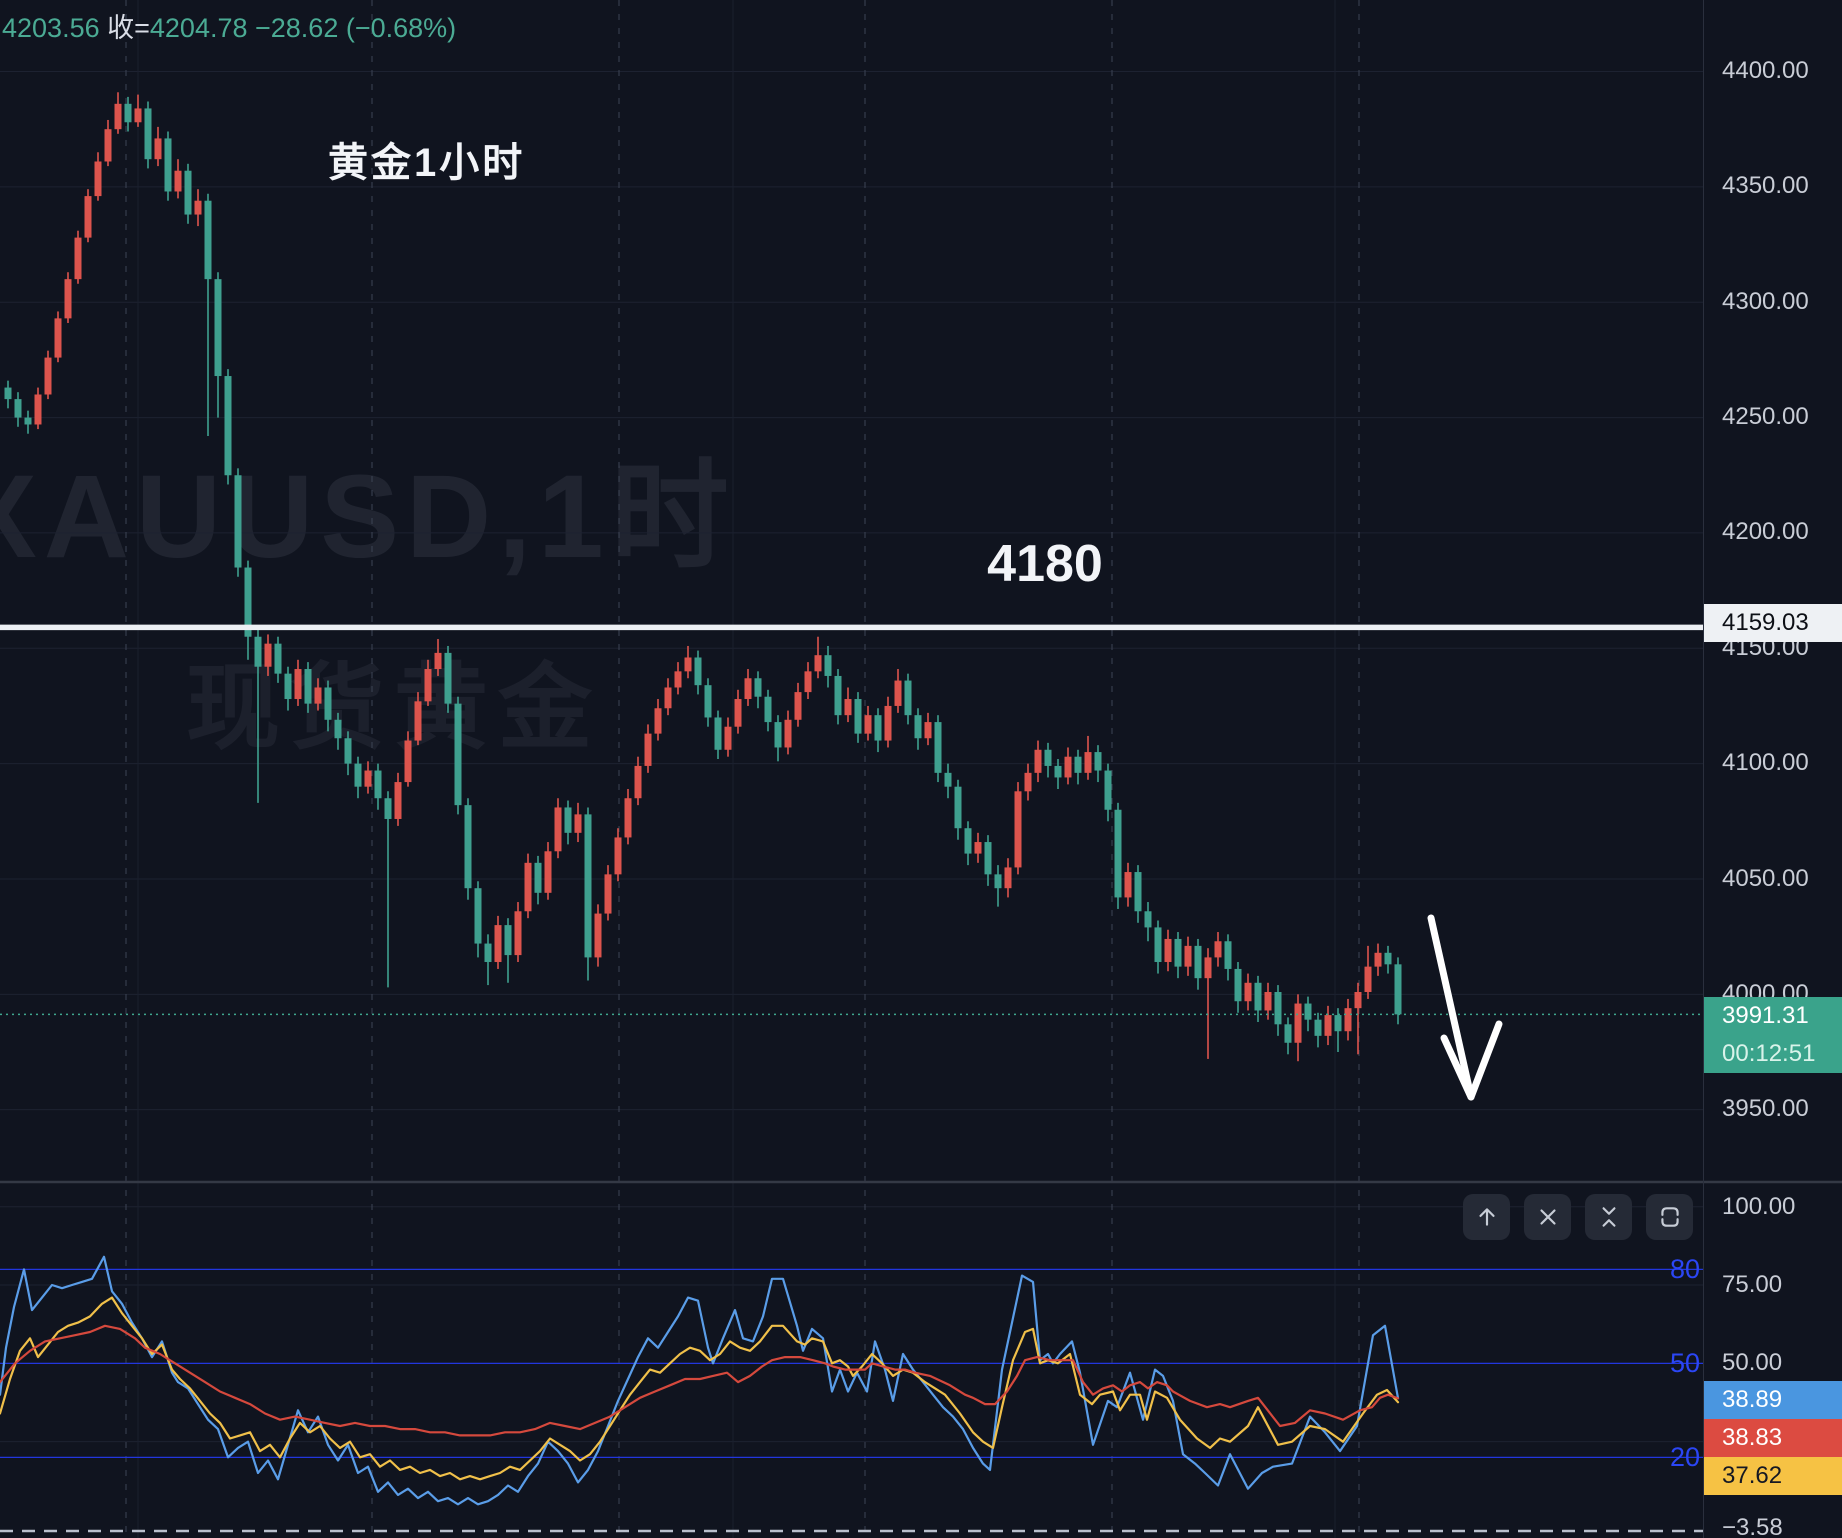 The image size is (1842, 1538). I want to click on axis-label: 4050.00, so click(1765, 878).